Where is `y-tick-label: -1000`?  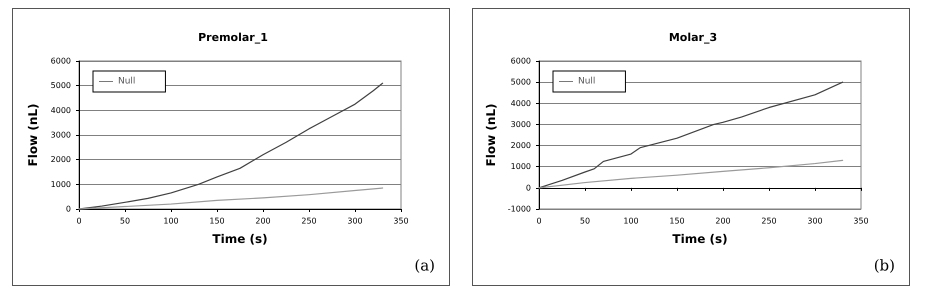 y-tick-label: -1000 is located at coordinates (519, 209).